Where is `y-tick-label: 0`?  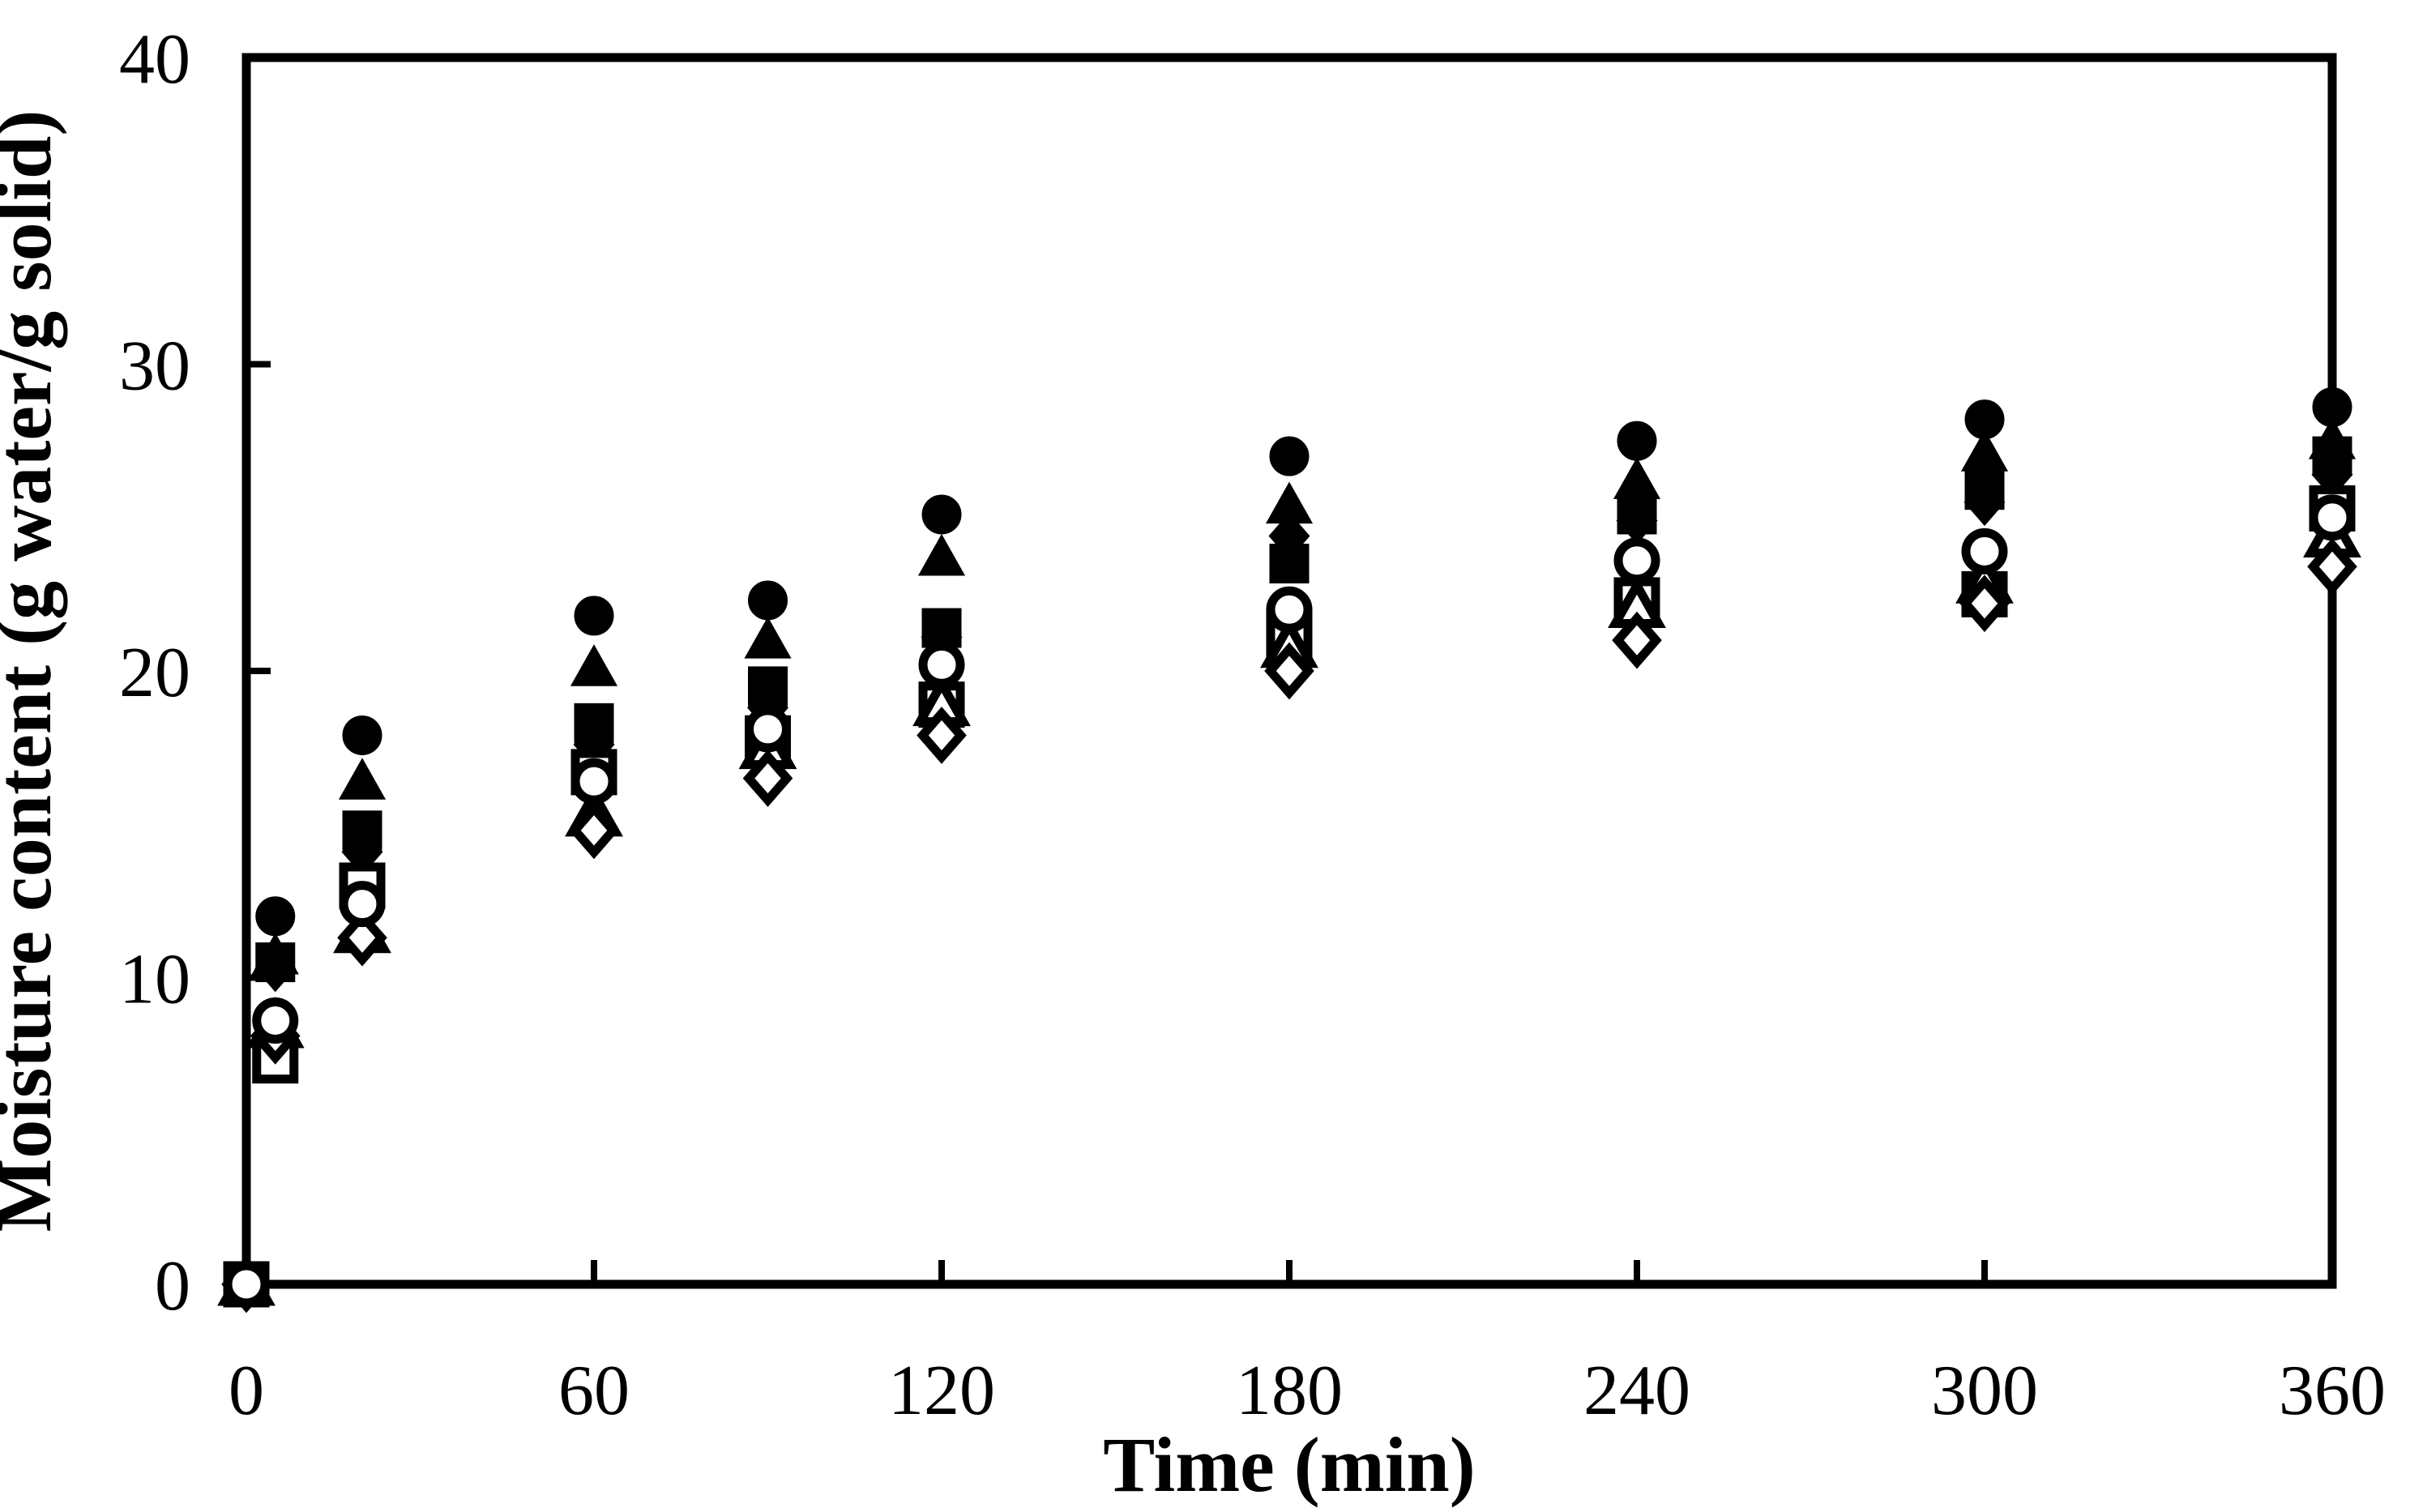
y-tick-label: 0 is located at coordinates (172, 1286).